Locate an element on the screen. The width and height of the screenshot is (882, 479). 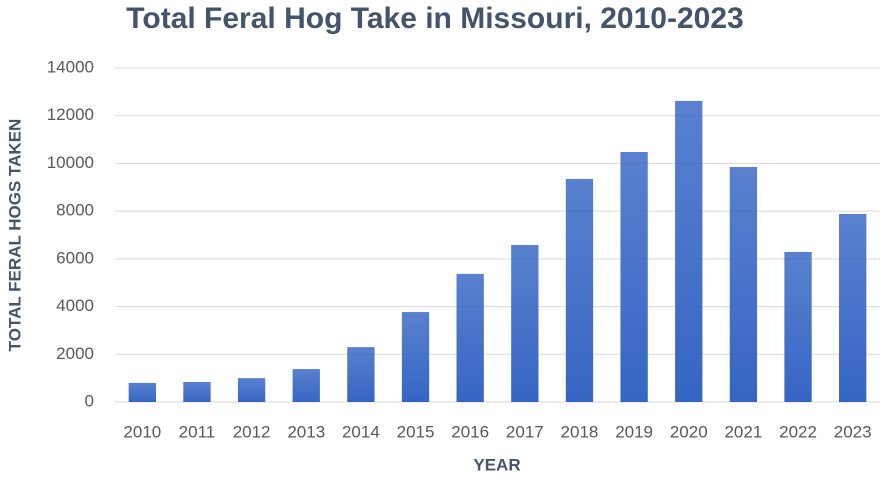
x-tick-label: 2011 is located at coordinates (197, 431).